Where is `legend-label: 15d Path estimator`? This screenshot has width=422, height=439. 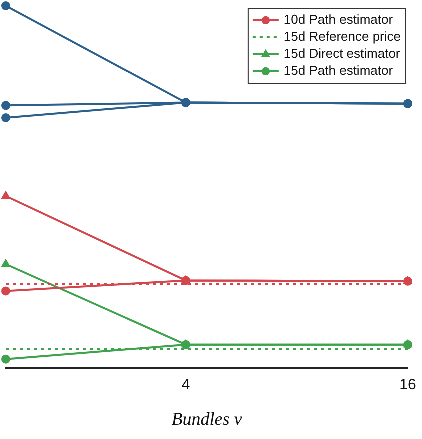
legend-label: 15d Path estimator is located at coordinates (339, 70).